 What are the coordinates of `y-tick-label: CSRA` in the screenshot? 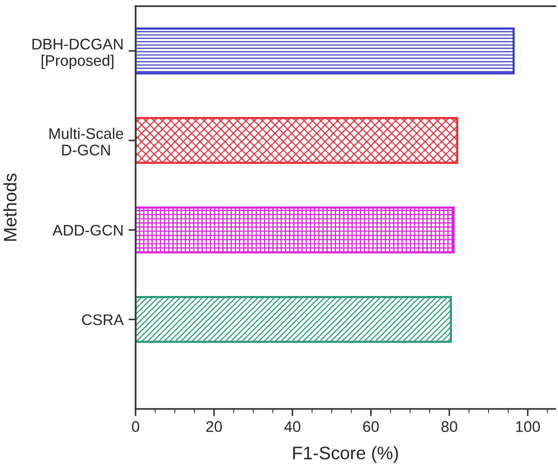 It's located at (103, 320).